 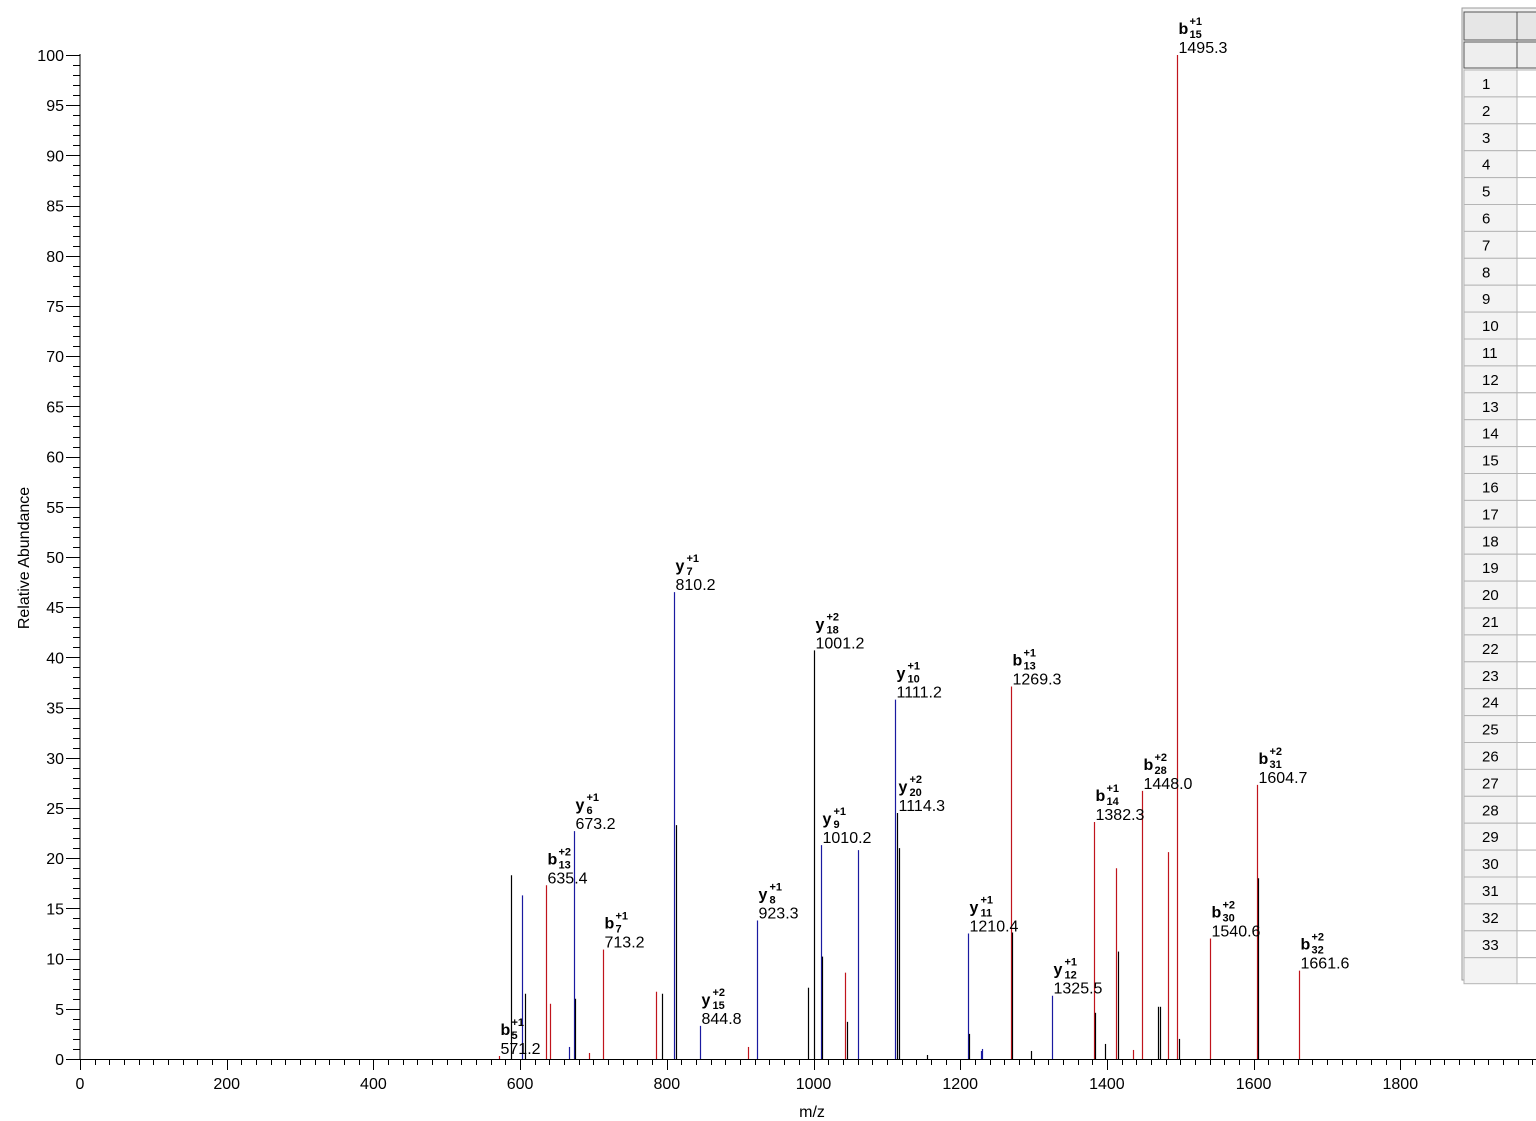 I want to click on table-row-number: 27, so click(x=1490, y=783).